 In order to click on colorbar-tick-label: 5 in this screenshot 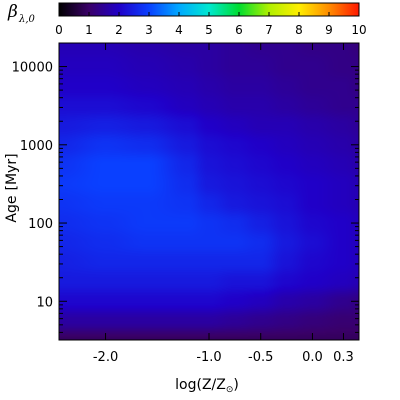, I will do `click(209, 30)`.